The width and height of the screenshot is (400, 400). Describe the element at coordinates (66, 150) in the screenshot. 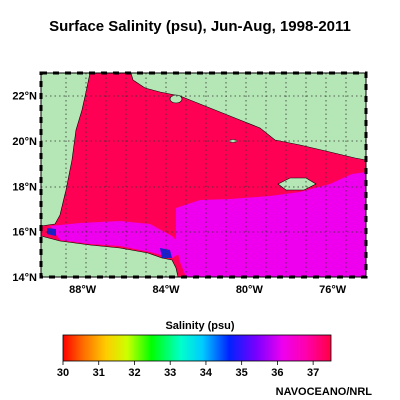

I see `land-yucatan` at that location.